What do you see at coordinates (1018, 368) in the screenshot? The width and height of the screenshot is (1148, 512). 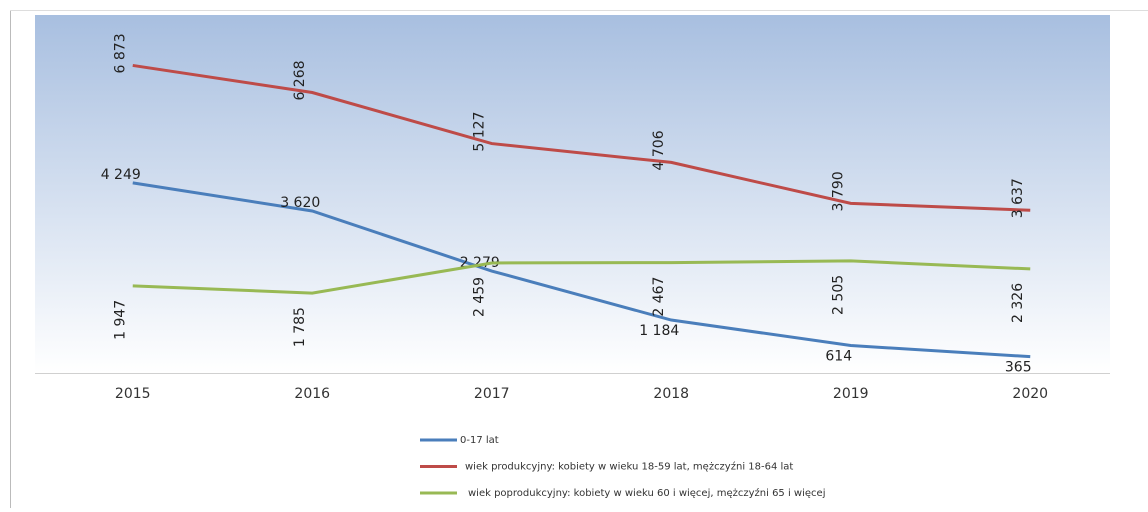 I see `data-label: 365` at bounding box center [1018, 368].